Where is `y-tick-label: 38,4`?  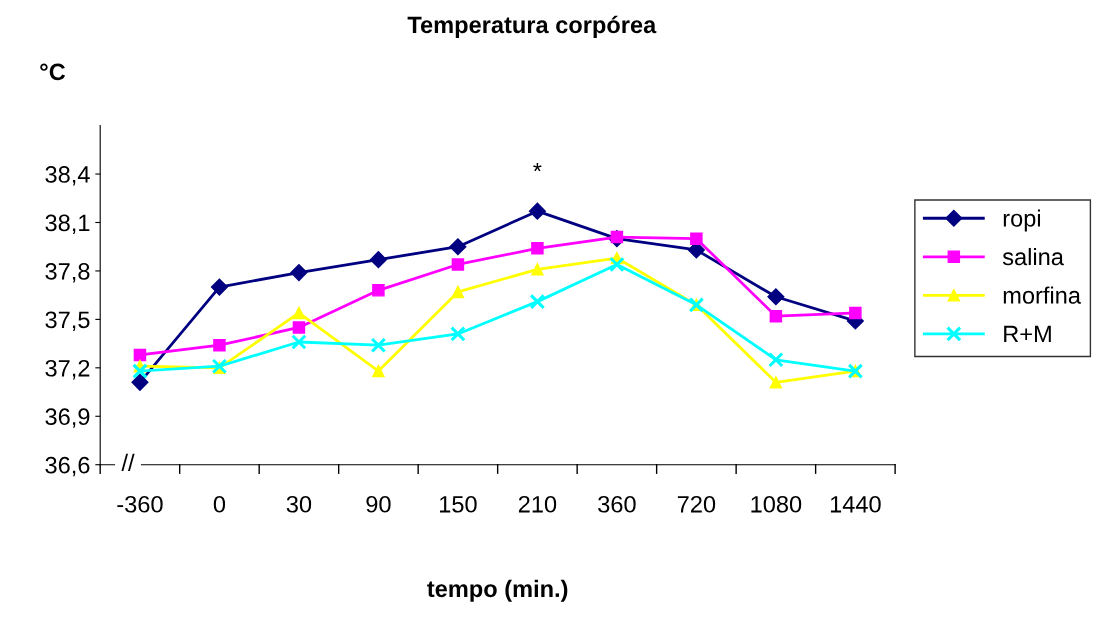
y-tick-label: 38,4 is located at coordinates (67, 176).